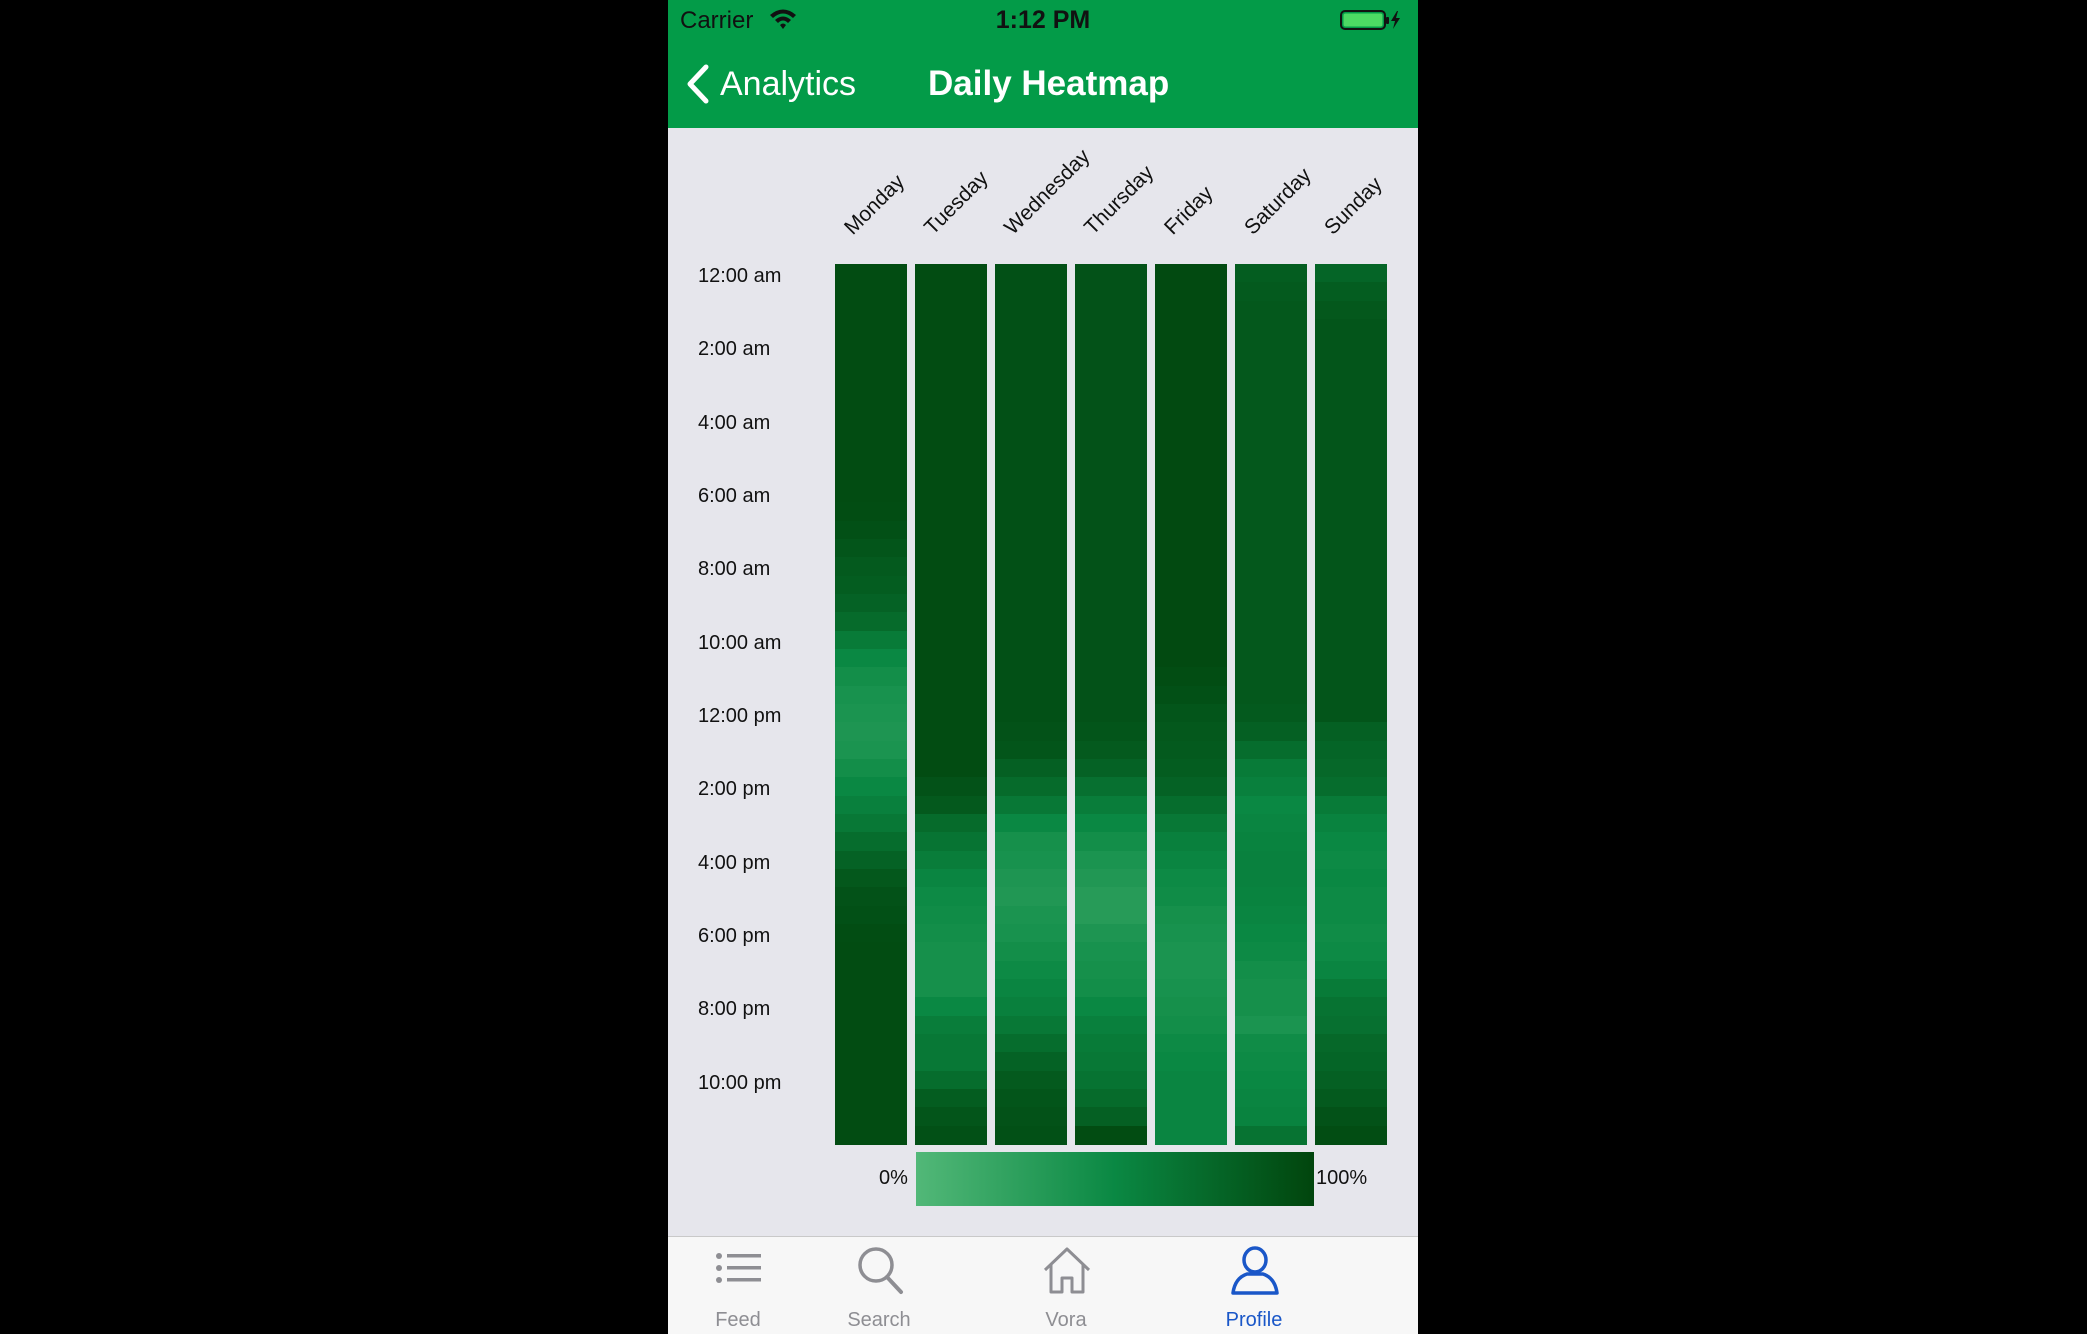  I want to click on wifi-icon, so click(783, 19).